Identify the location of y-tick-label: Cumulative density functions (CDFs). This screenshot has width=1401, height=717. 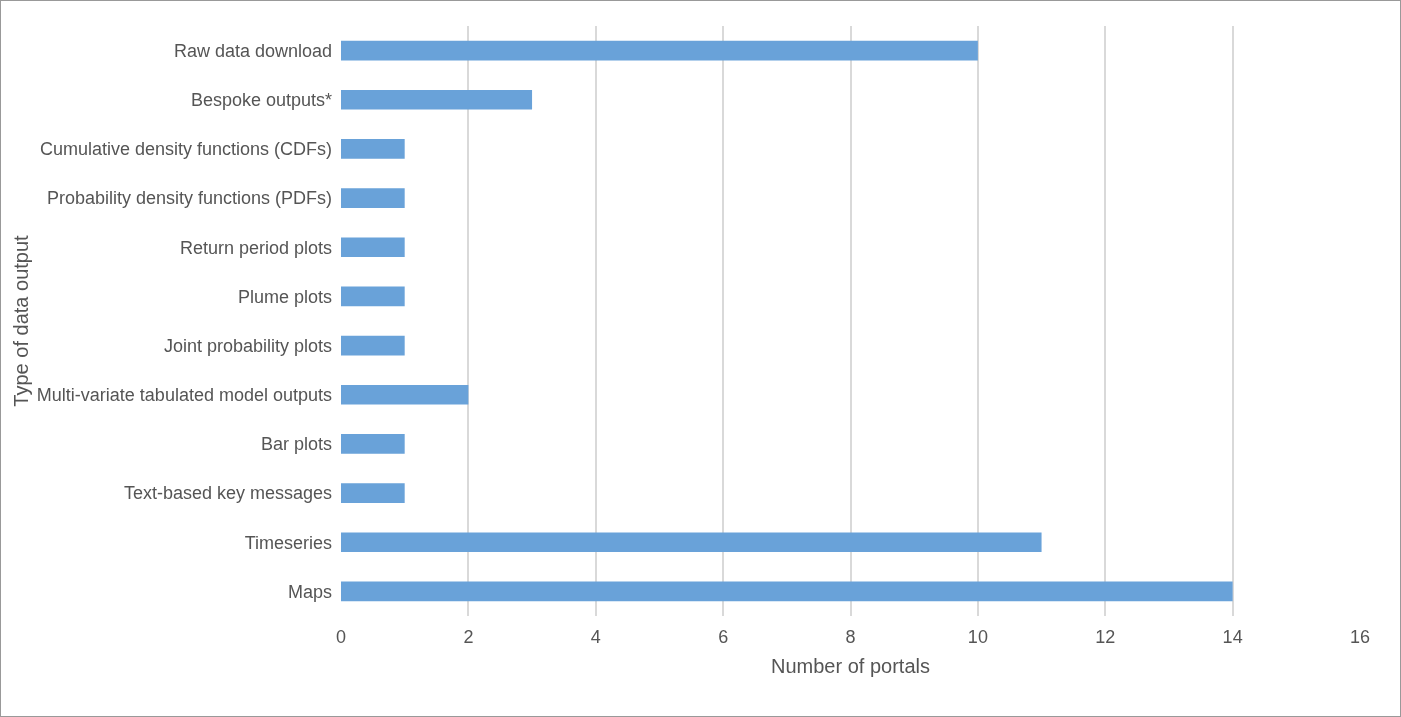
(185, 149).